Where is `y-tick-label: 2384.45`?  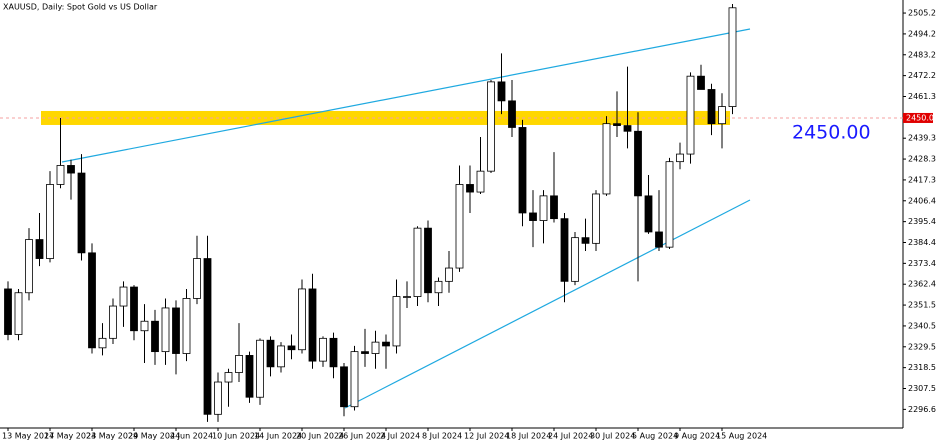 y-tick-label: 2384.45 is located at coordinates (922, 242).